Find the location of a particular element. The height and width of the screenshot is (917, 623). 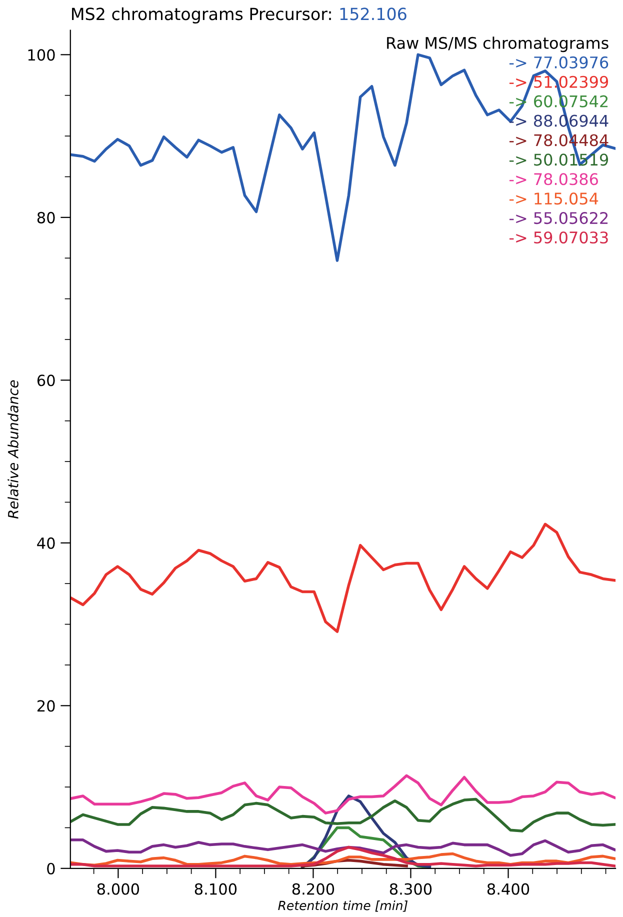

text: -> 78.0386 is located at coordinates (553, 179).